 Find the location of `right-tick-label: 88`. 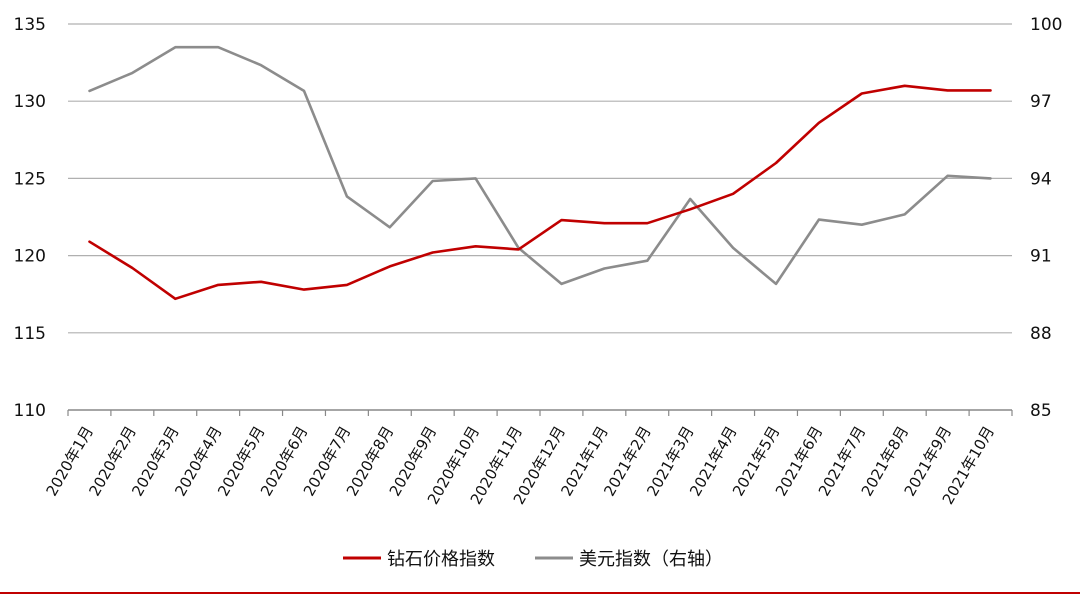

right-tick-label: 88 is located at coordinates (1041, 334).